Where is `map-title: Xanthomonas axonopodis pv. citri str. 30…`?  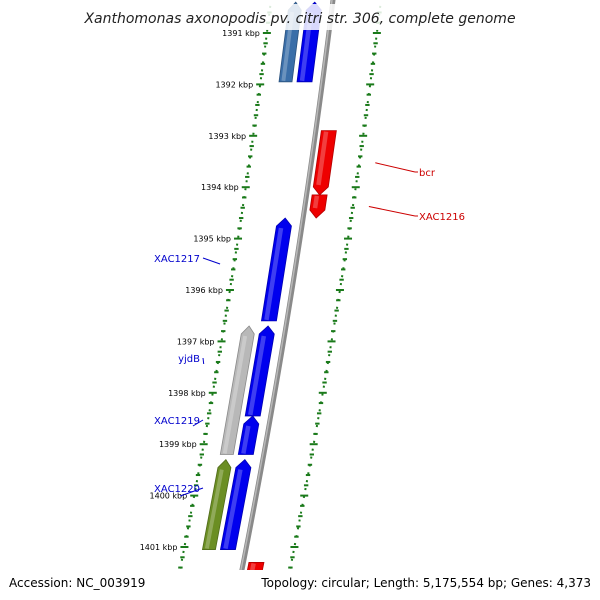
map-title: Xanthomonas axonopodis pv. citri str. 30… is located at coordinates (299, 19).